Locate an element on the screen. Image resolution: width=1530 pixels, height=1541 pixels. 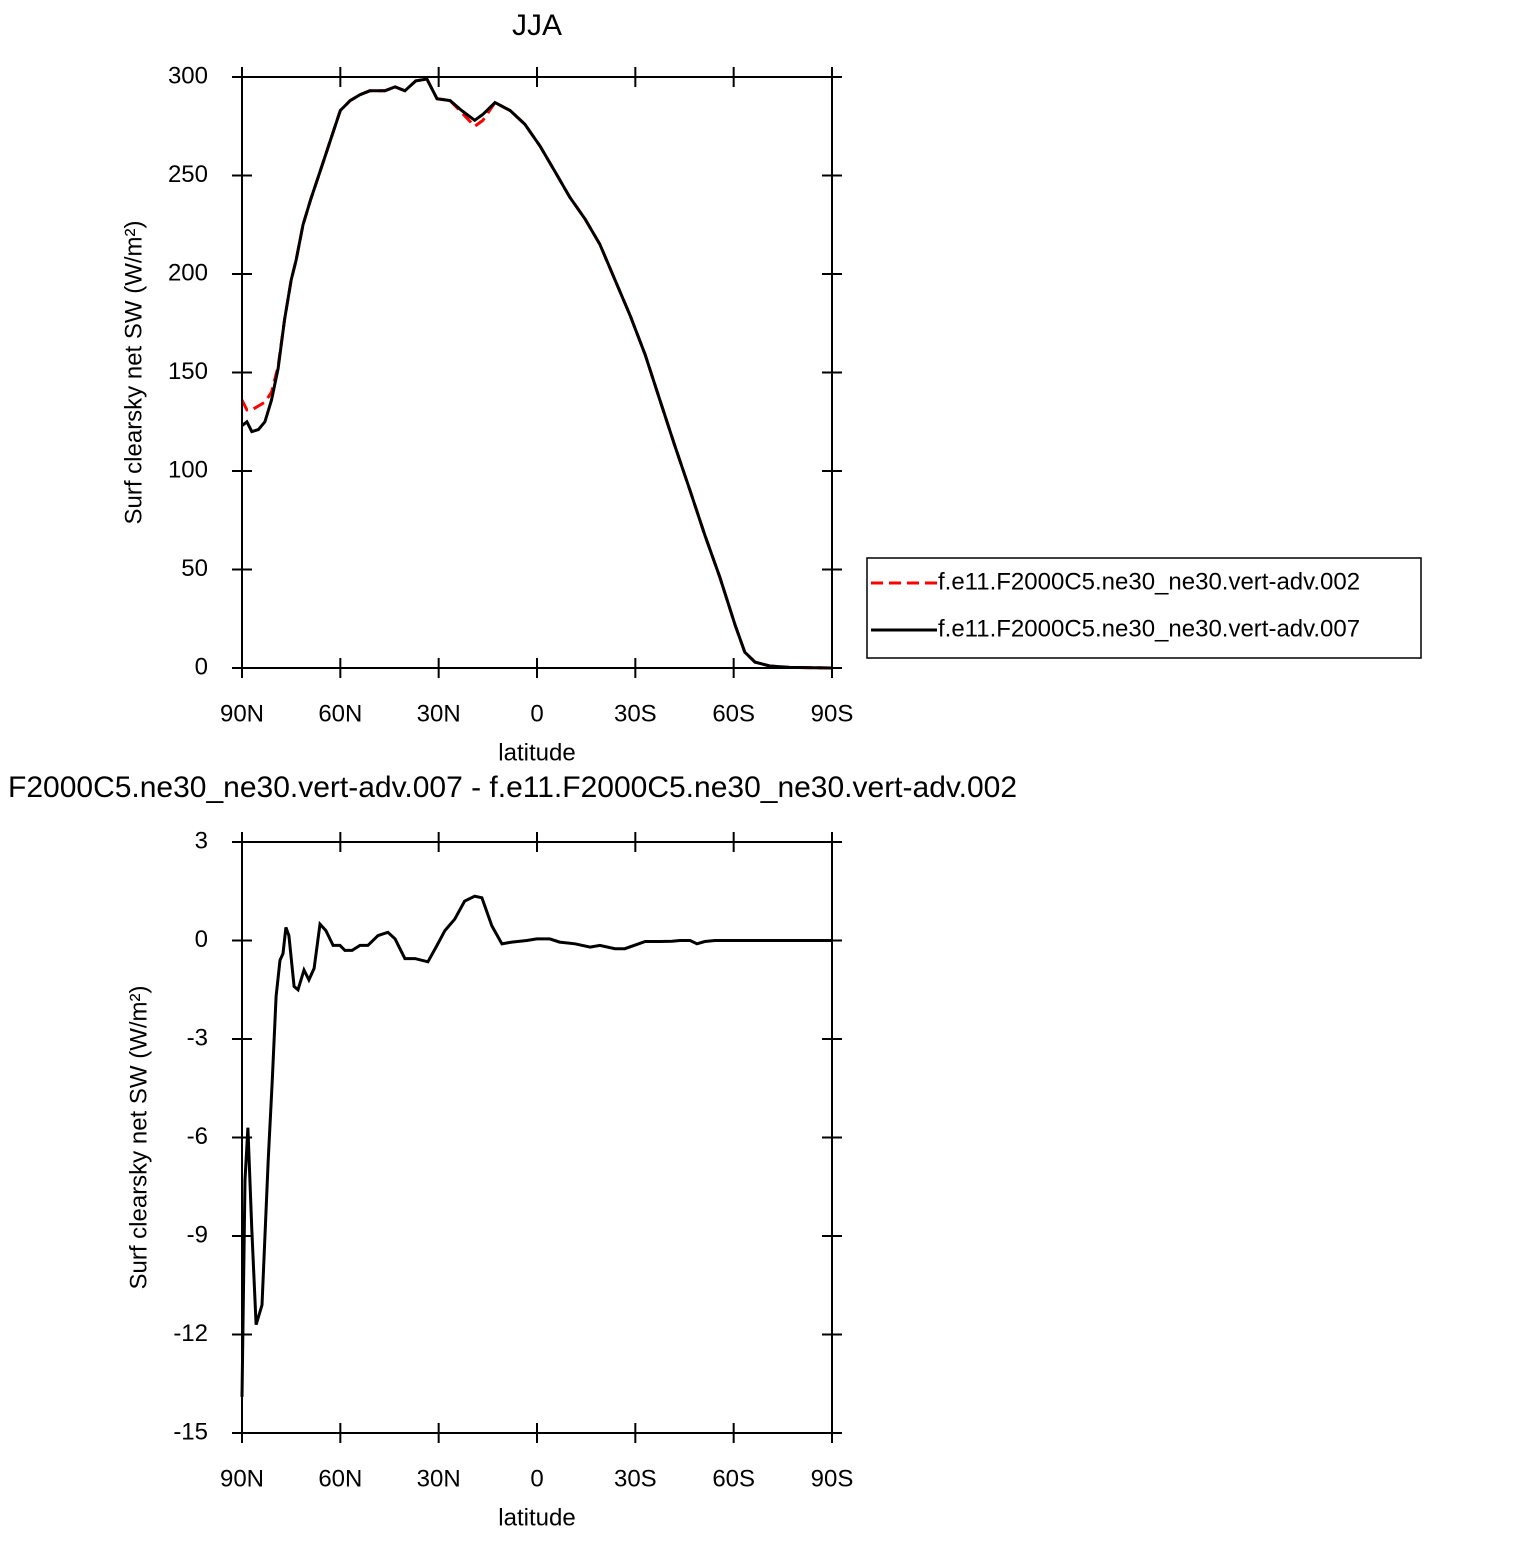
chart-title: JJA is located at coordinates (537, 25).